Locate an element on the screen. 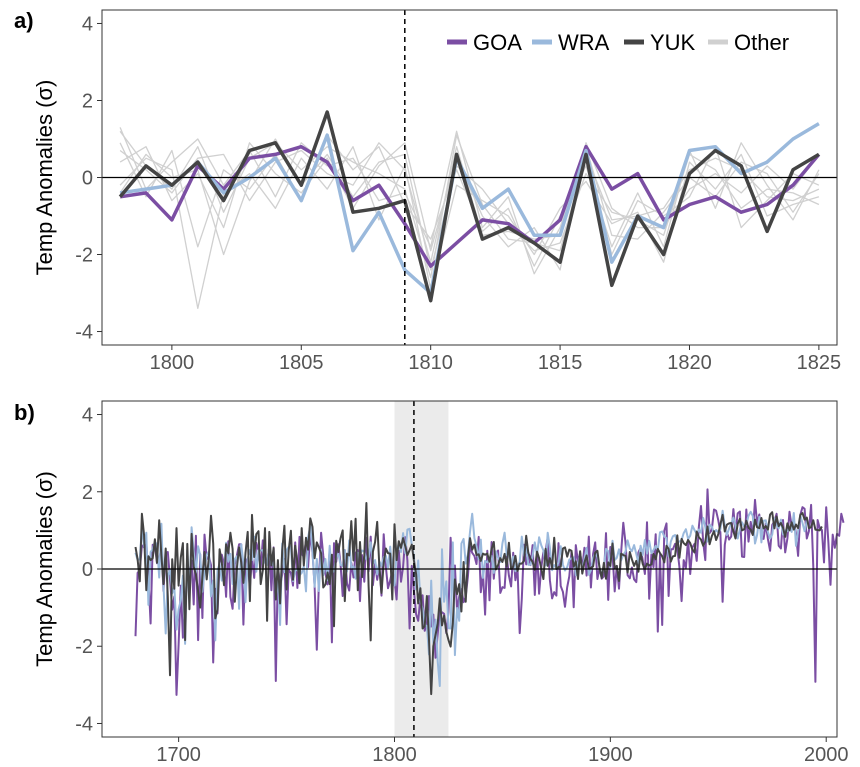  x-tick-label: 2000 is located at coordinates (826, 755).